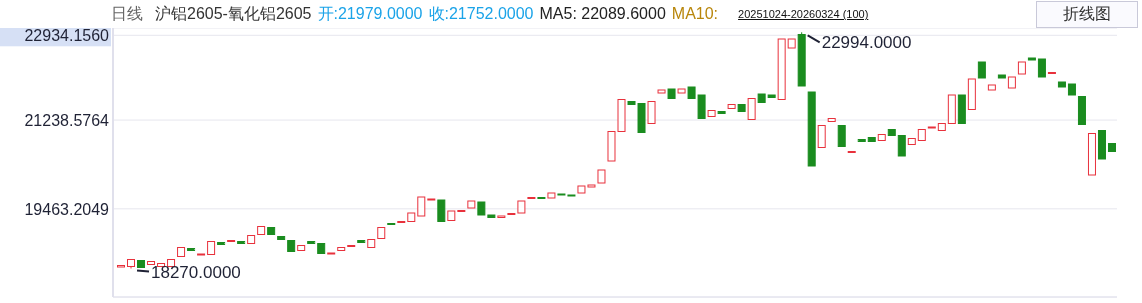  What do you see at coordinates (481, 13) in the screenshot?
I see `text: 收:21752.0000` at bounding box center [481, 13].